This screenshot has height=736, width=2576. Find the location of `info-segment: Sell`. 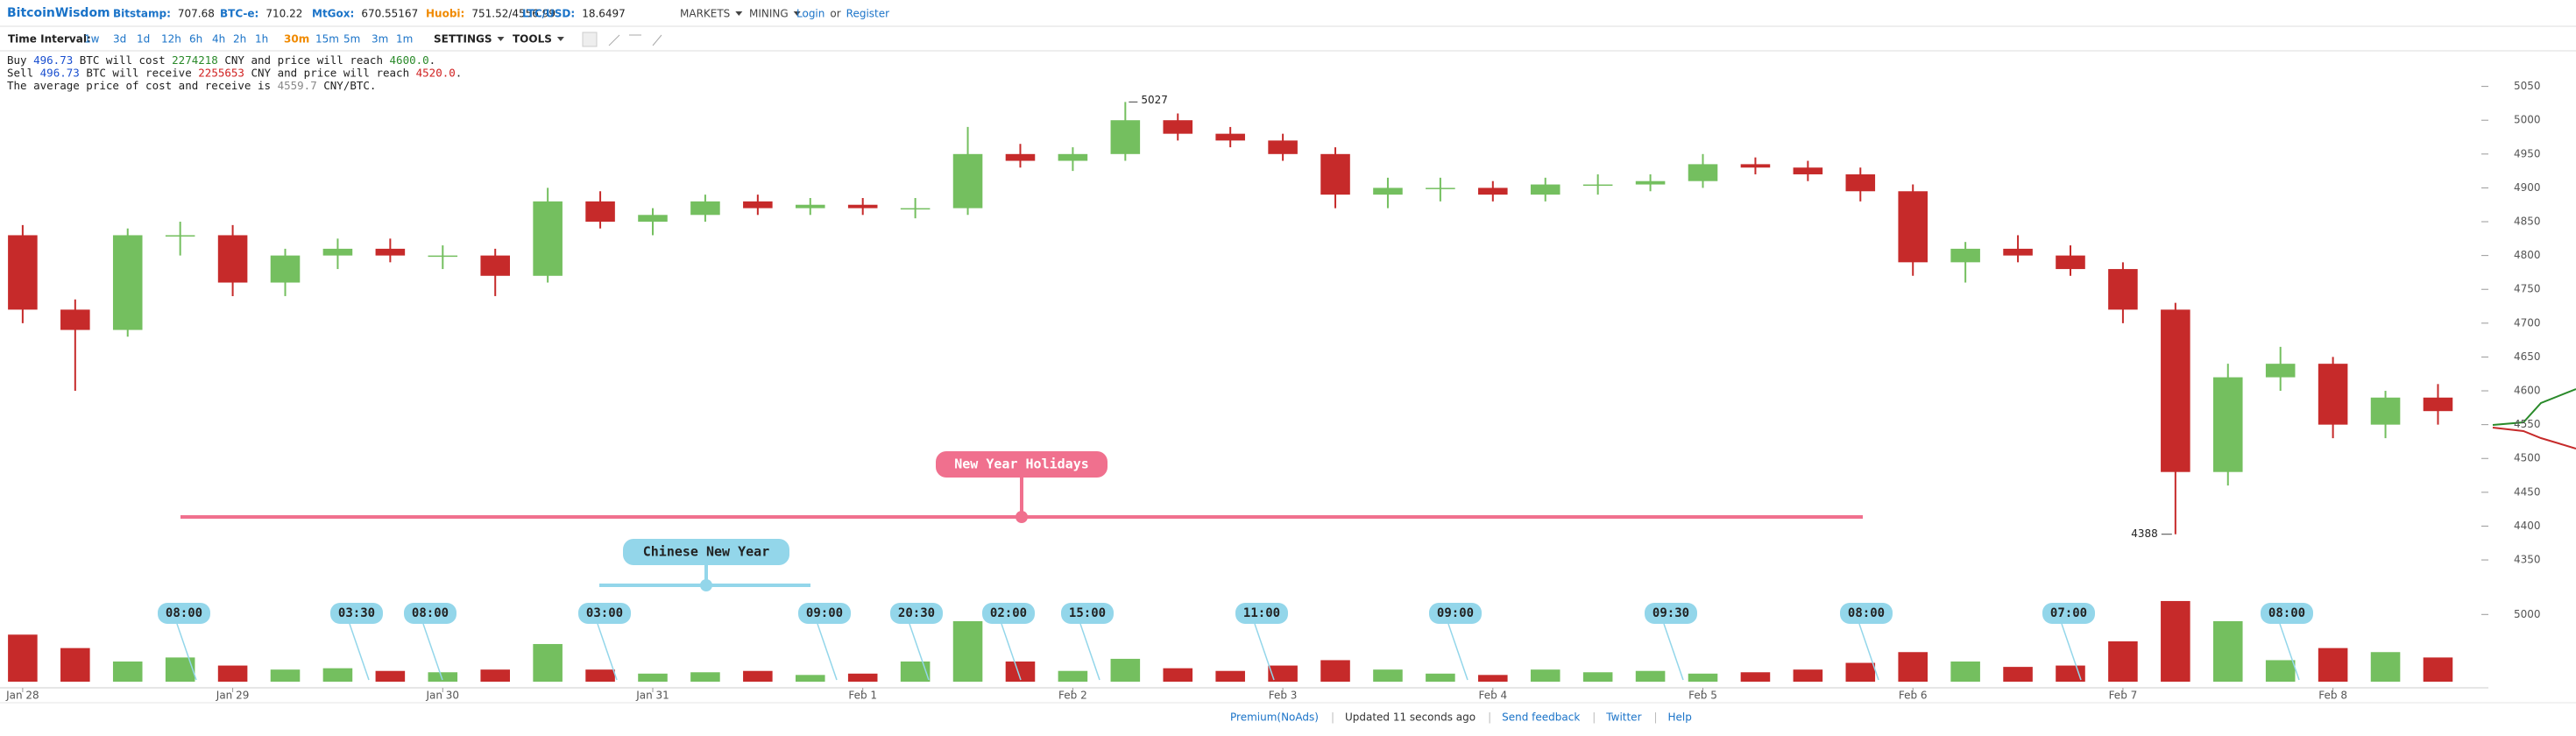

info-segment: Sell is located at coordinates (23, 72).